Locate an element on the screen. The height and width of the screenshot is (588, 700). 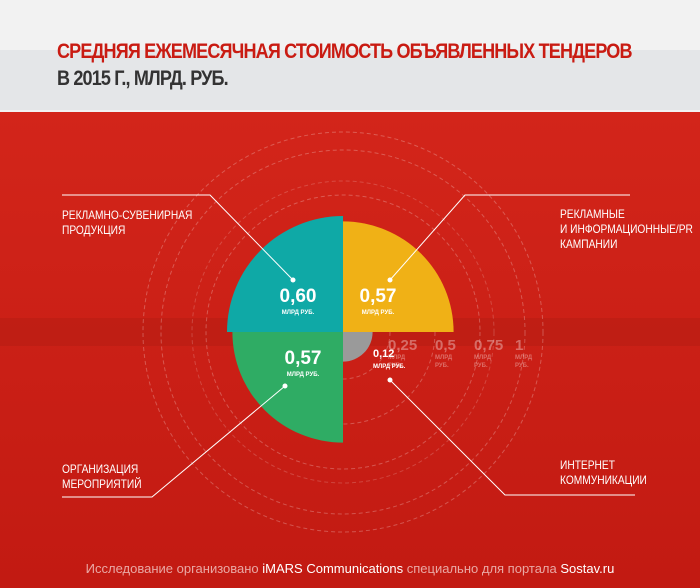
label-bottom-left: ОРГАНИЗАЦИЯ МЕРОПРИЯТИЙ is located at coordinates (102, 477).